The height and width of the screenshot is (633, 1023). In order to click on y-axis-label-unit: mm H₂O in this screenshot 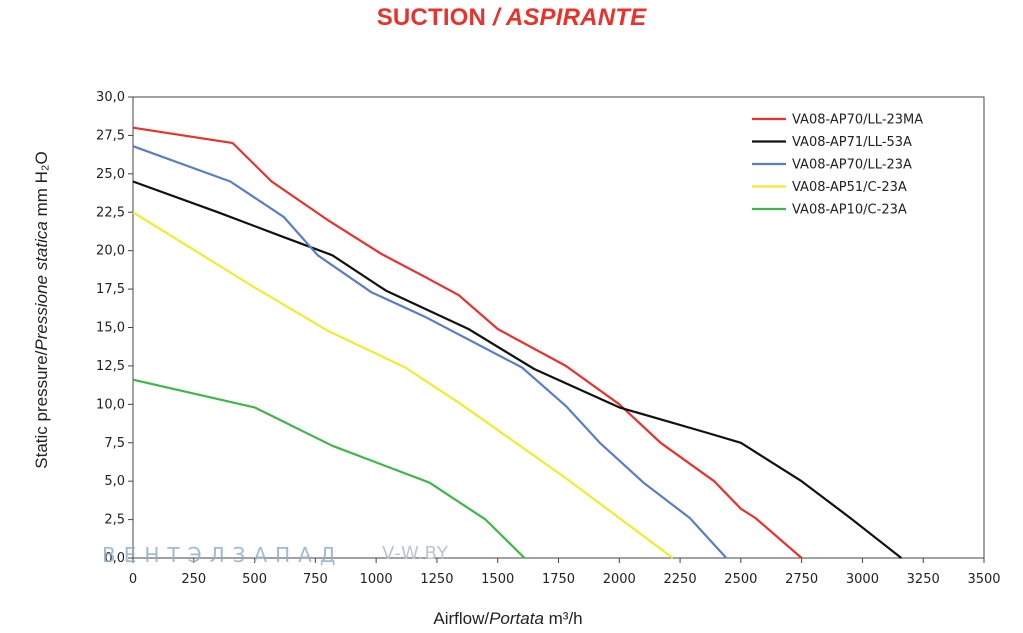, I will do `click(41, 186)`.